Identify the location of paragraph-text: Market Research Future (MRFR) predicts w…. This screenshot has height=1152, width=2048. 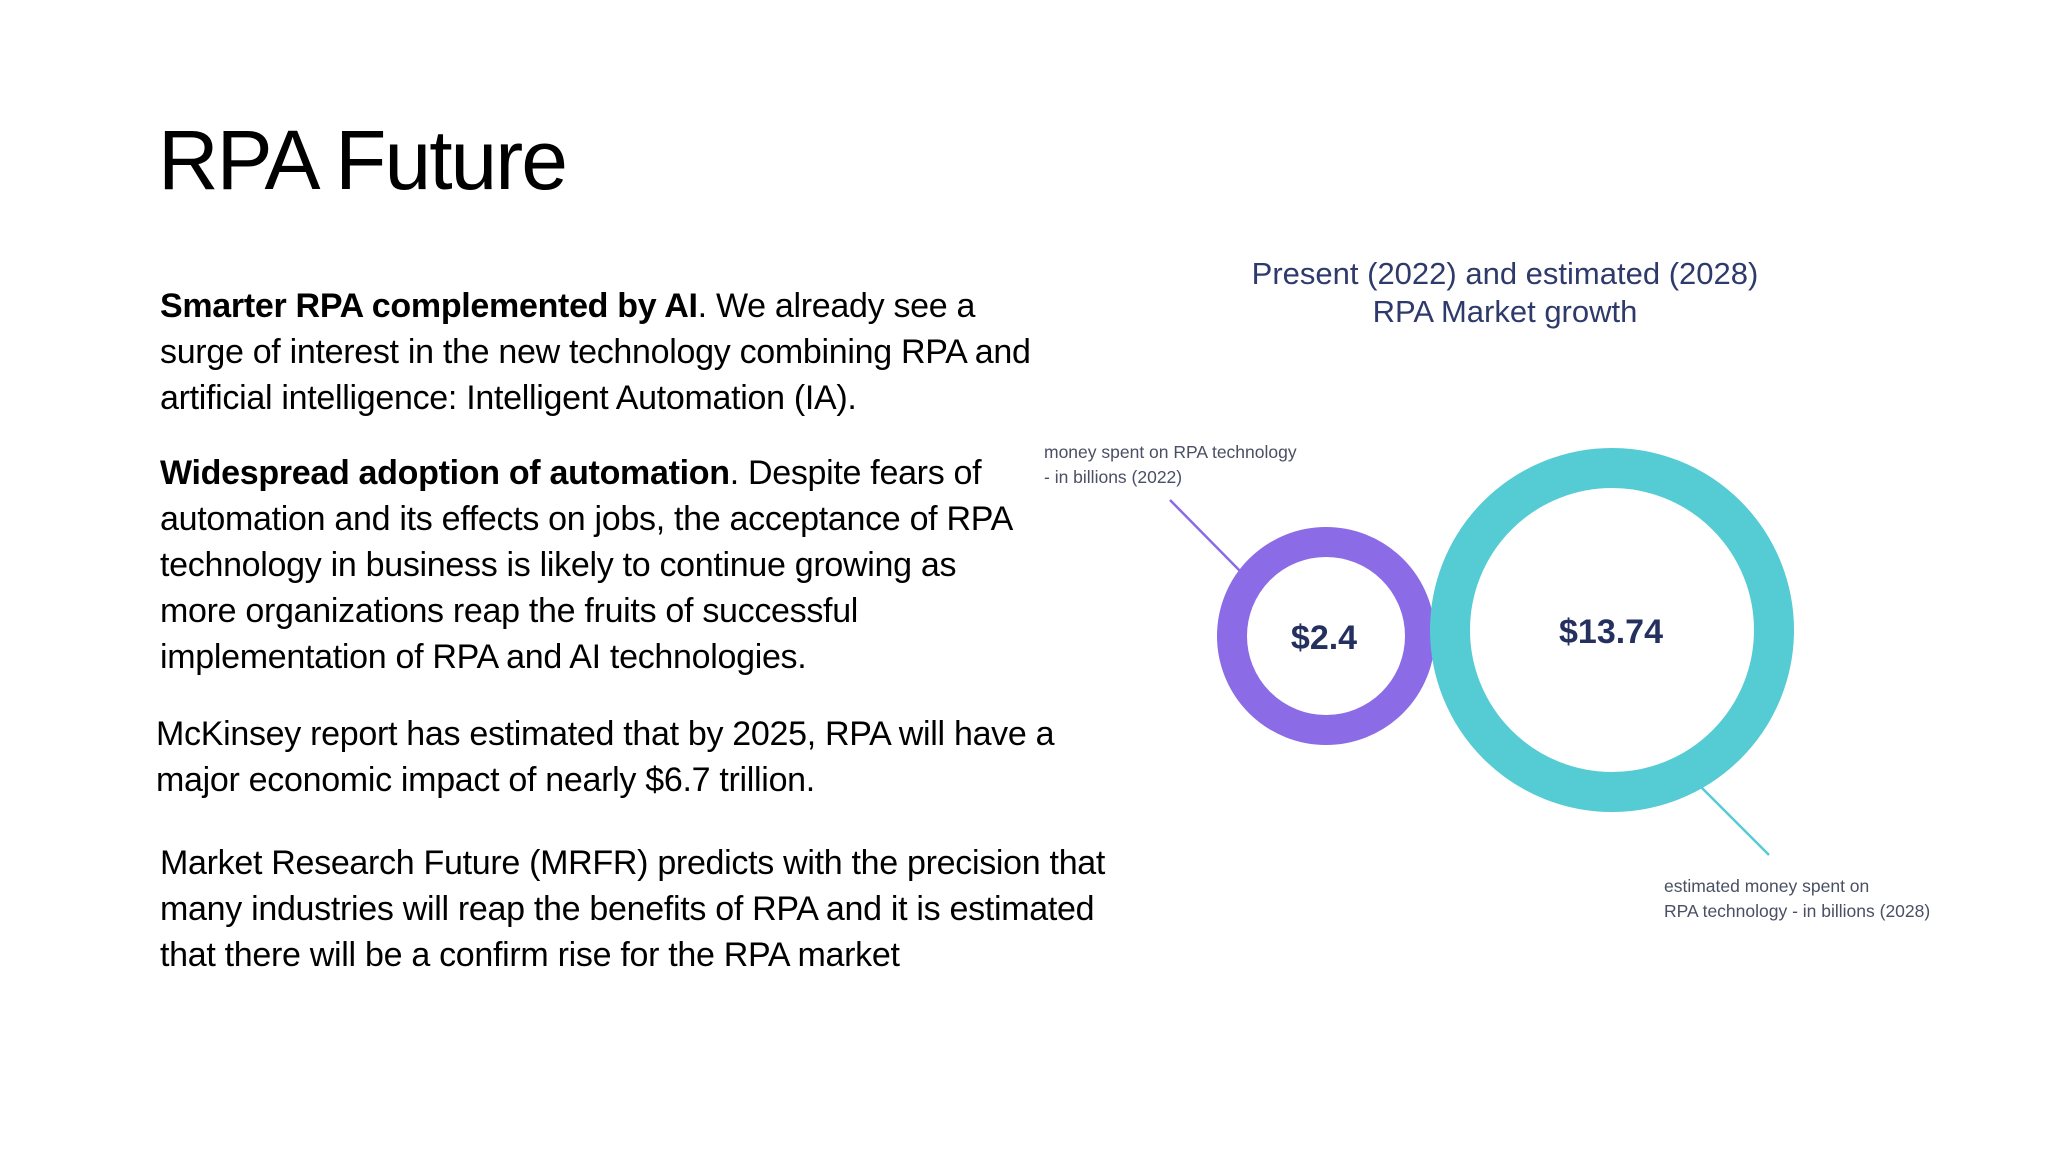
(633, 909).